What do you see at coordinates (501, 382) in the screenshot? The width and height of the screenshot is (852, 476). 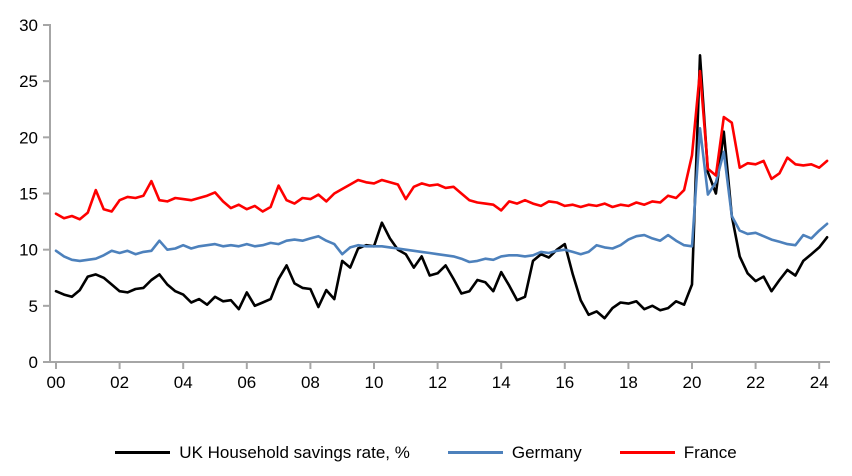 I see `x-tick-label: 14` at bounding box center [501, 382].